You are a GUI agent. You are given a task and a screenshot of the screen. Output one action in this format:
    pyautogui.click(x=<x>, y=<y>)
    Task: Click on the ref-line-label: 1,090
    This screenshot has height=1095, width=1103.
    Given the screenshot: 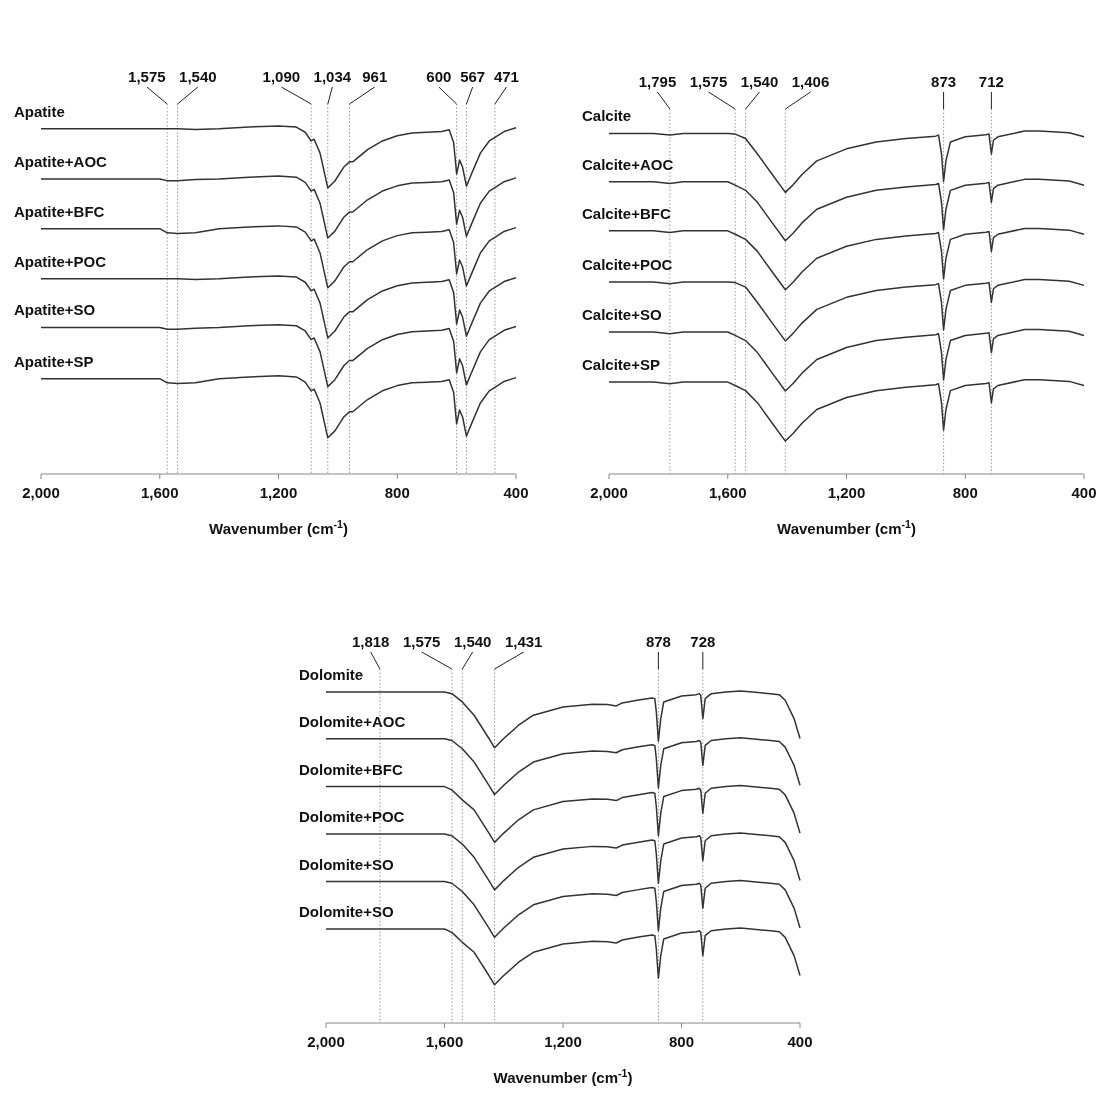 What is the action you would take?
    pyautogui.click(x=281, y=76)
    